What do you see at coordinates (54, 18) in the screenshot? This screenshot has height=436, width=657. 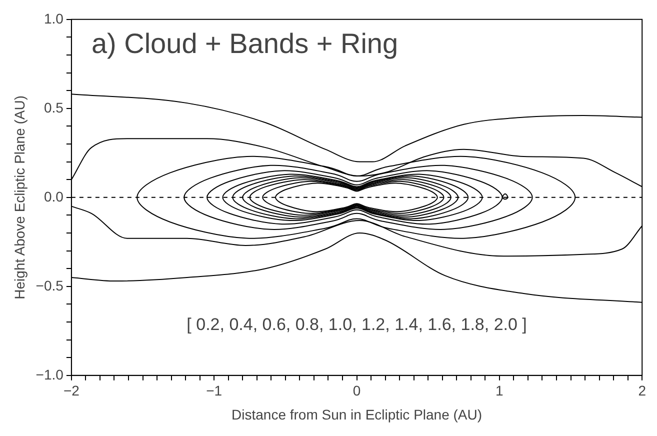 I see `y-tick-label: 1.0` at bounding box center [54, 18].